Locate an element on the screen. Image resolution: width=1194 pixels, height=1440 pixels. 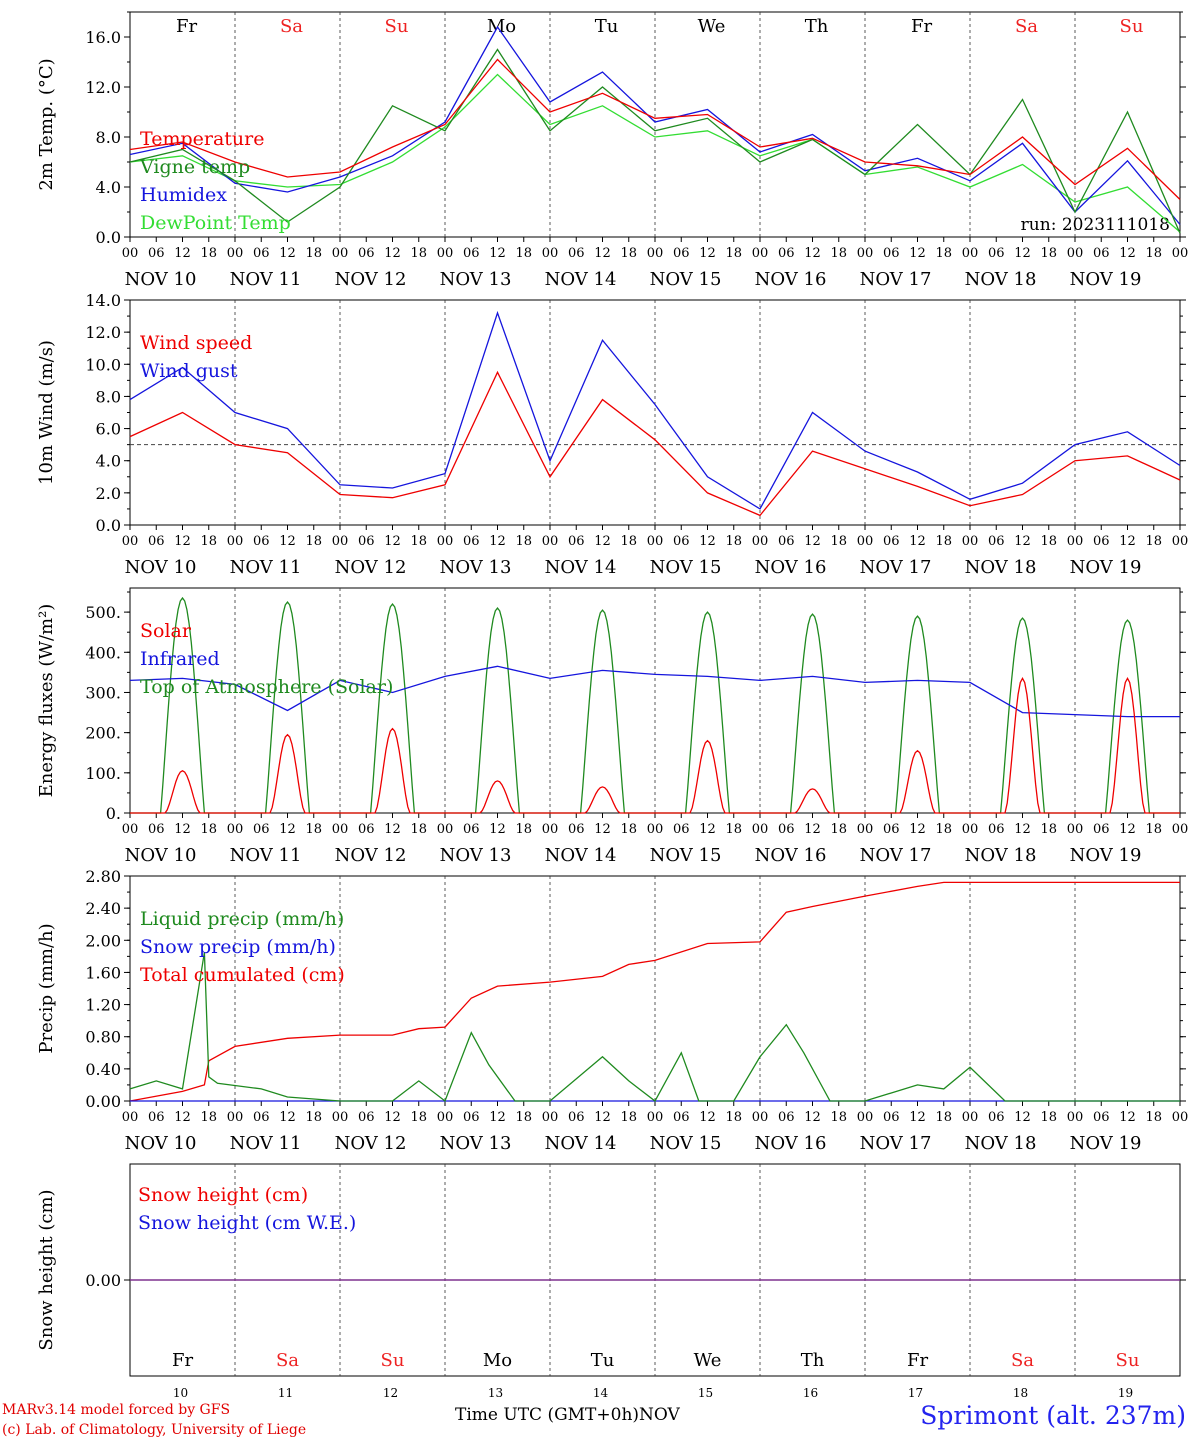
y-tick-label: 400. is located at coordinates (103, 652).